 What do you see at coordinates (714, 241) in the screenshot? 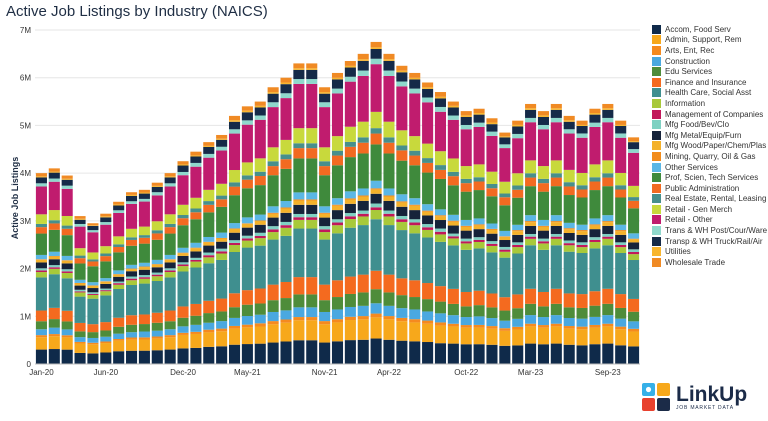
I see `legend-label: Transp & WH Truck/Rail/Air` at bounding box center [714, 241].